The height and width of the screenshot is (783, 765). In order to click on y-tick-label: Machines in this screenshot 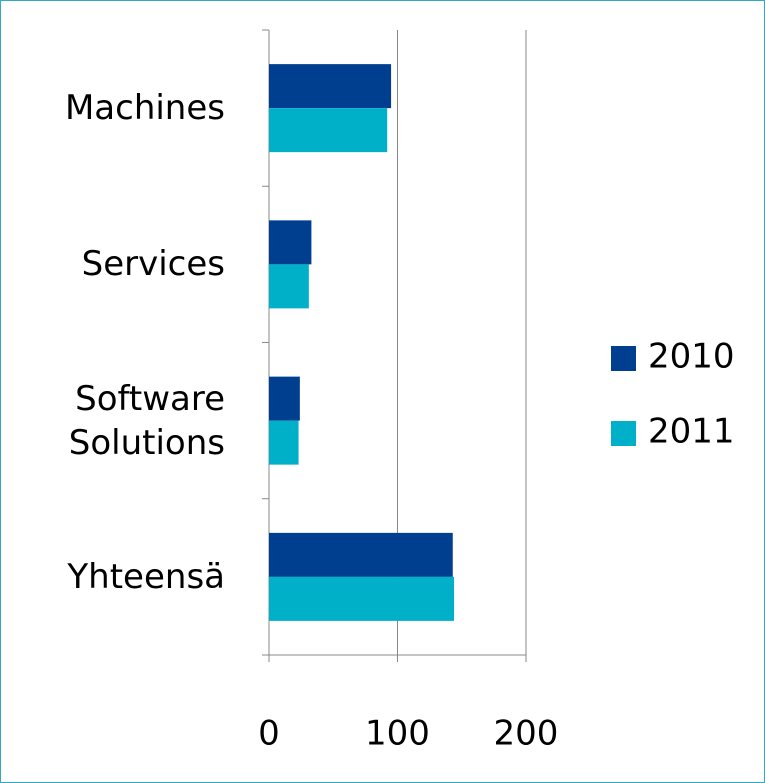, I will do `click(144, 108)`.